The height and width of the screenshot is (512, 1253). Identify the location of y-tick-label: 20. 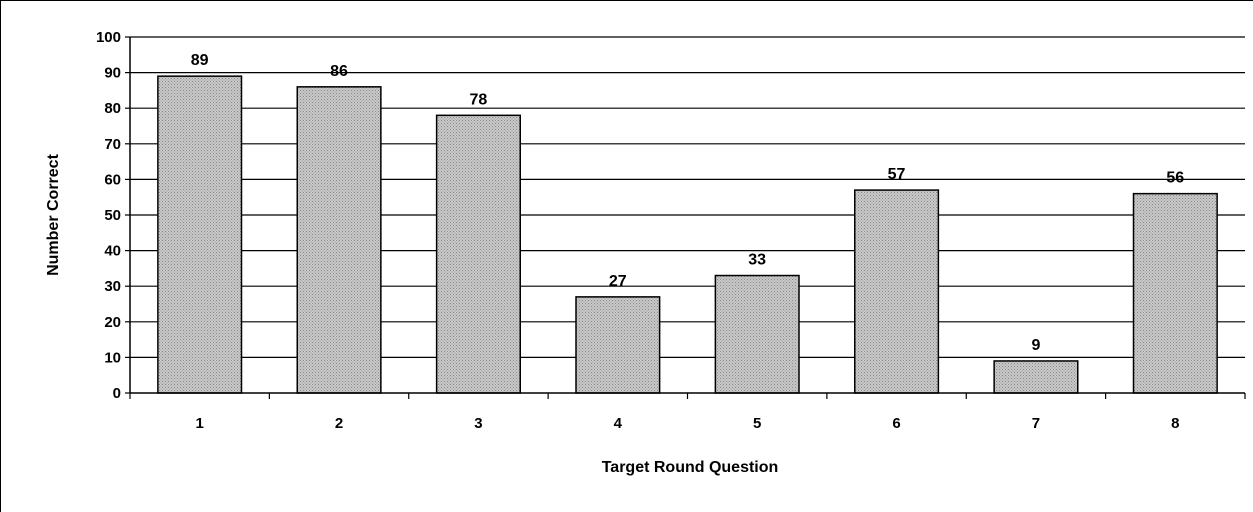
(112, 322).